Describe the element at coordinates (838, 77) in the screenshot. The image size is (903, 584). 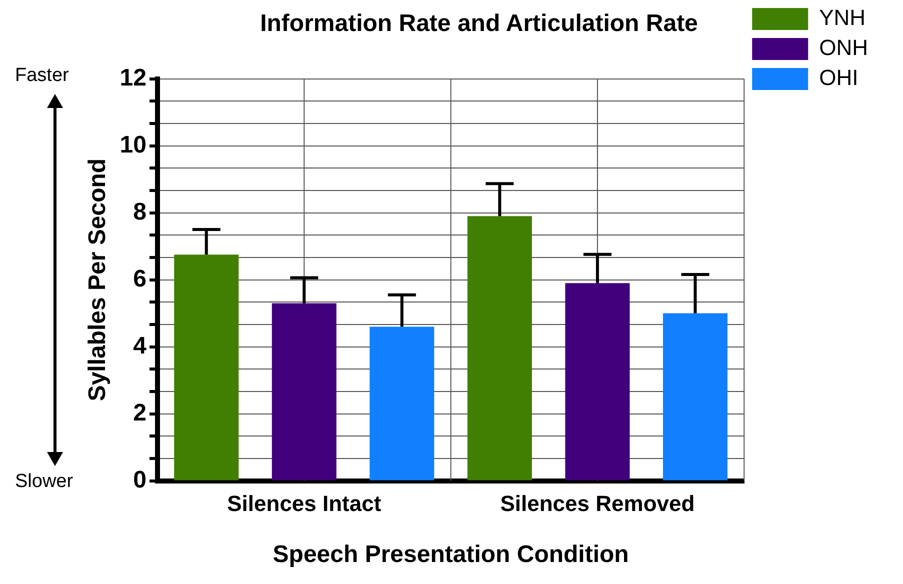
I see `legend-label: OHI` at that location.